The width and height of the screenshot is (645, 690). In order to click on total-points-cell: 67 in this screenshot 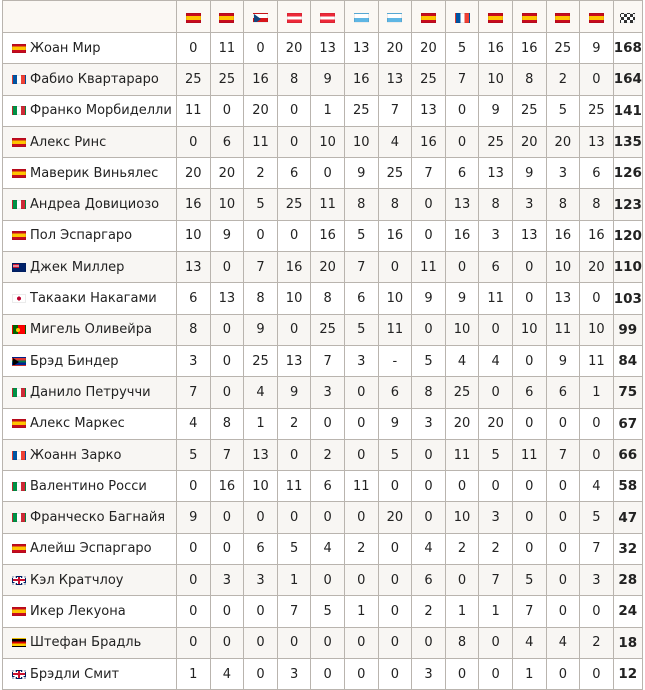, I will do `click(627, 423)`.